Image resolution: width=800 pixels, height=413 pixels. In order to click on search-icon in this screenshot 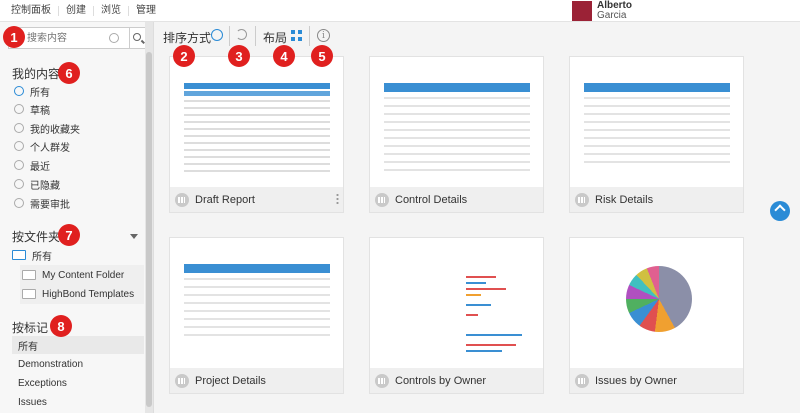, I will do `click(137, 37)`.